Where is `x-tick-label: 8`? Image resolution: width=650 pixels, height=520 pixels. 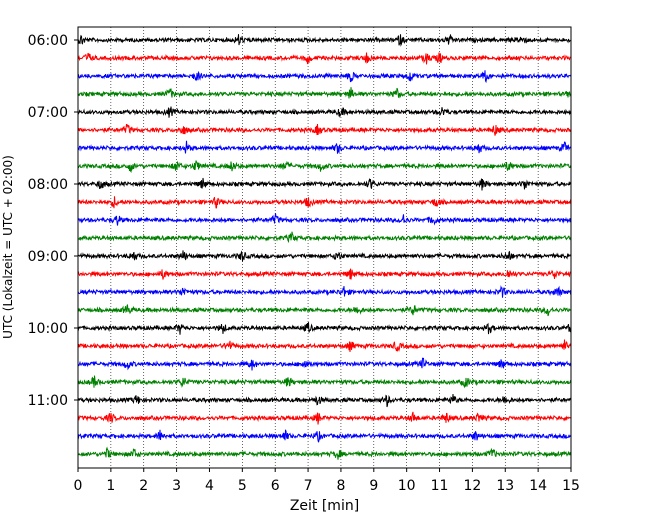 x-tick-label: 8 is located at coordinates (340, 486).